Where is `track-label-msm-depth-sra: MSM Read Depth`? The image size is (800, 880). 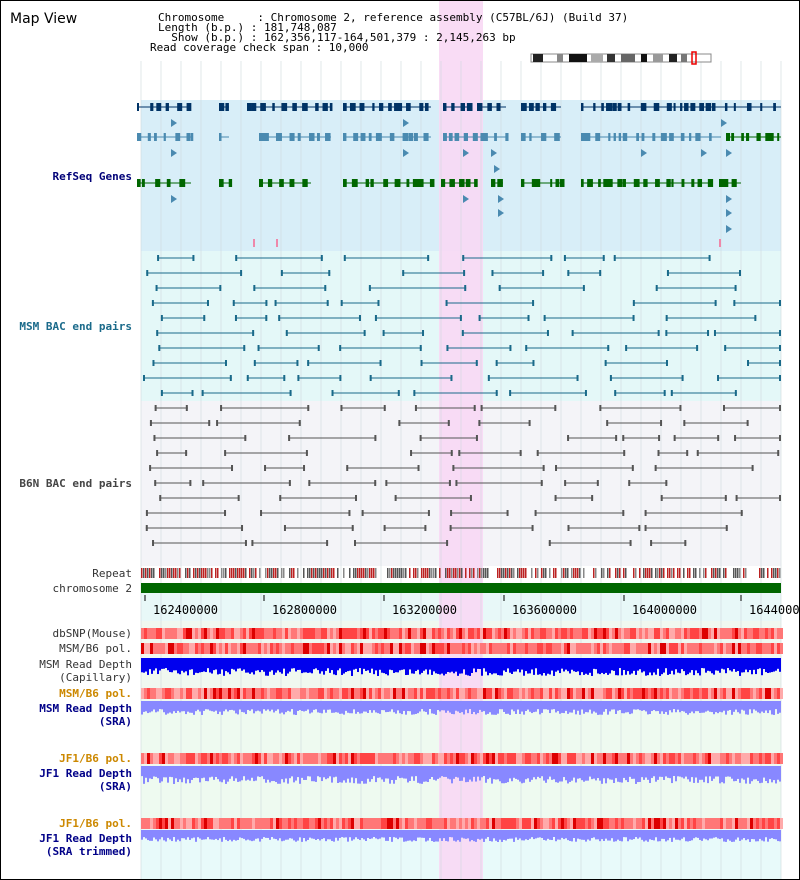 track-label-msm-depth-sra: MSM Read Depth is located at coordinates (85, 708).